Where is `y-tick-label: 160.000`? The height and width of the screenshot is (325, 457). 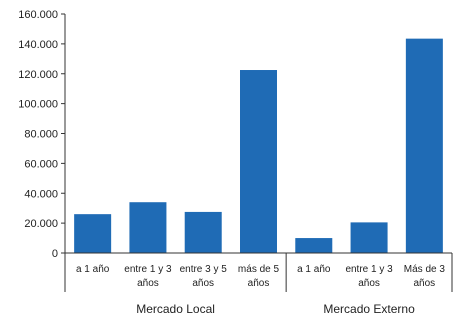 y-tick-label: 160.000 is located at coordinates (38, 15).